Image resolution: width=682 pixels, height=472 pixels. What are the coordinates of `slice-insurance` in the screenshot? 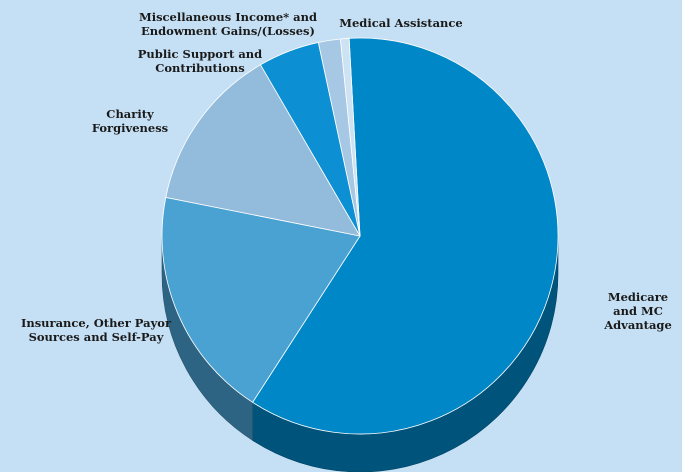 It's located at (261, 299).